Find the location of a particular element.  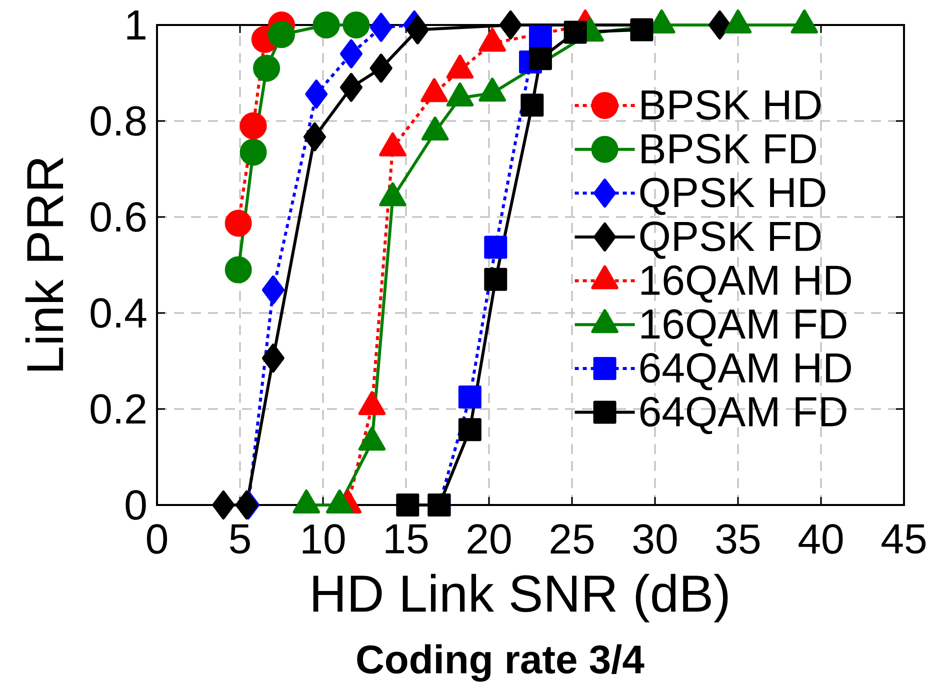

y-tick-label: 0 is located at coordinates (136, 505).